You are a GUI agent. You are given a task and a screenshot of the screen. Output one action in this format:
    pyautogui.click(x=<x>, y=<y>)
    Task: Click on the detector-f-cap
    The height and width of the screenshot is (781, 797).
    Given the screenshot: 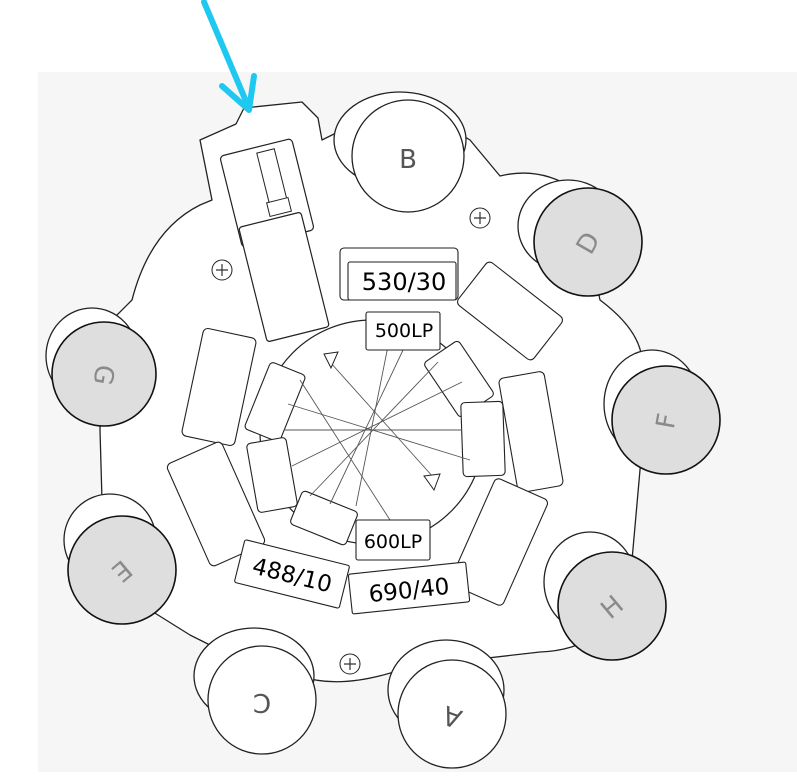 What is the action you would take?
    pyautogui.click(x=666, y=420)
    